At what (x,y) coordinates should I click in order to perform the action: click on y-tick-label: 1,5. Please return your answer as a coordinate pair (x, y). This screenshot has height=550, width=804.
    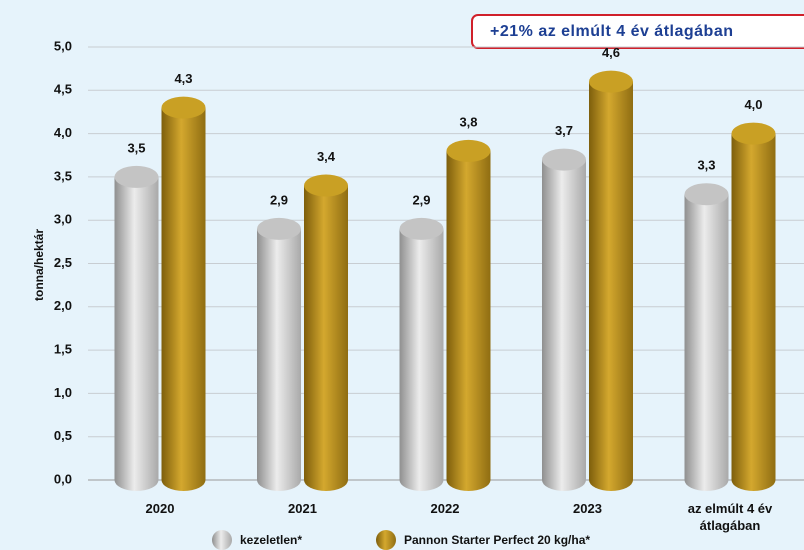
    Looking at the image, I should click on (63, 349).